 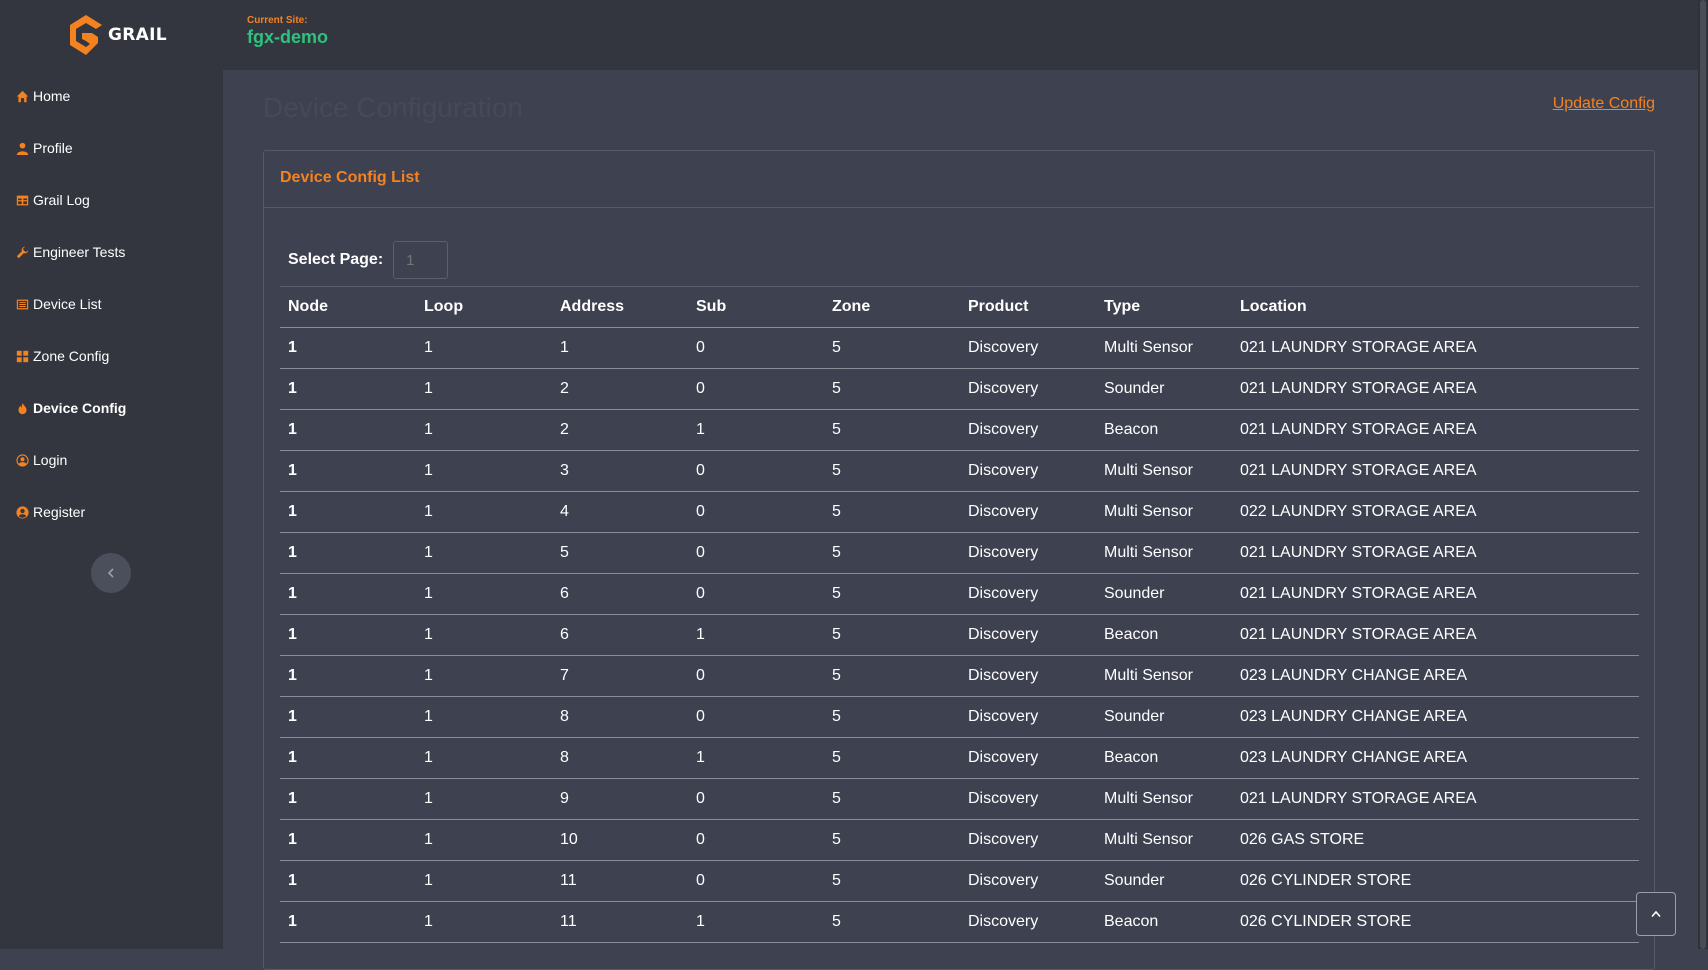 What do you see at coordinates (277, 20) in the screenshot?
I see `current-site-caption: Current Site:` at bounding box center [277, 20].